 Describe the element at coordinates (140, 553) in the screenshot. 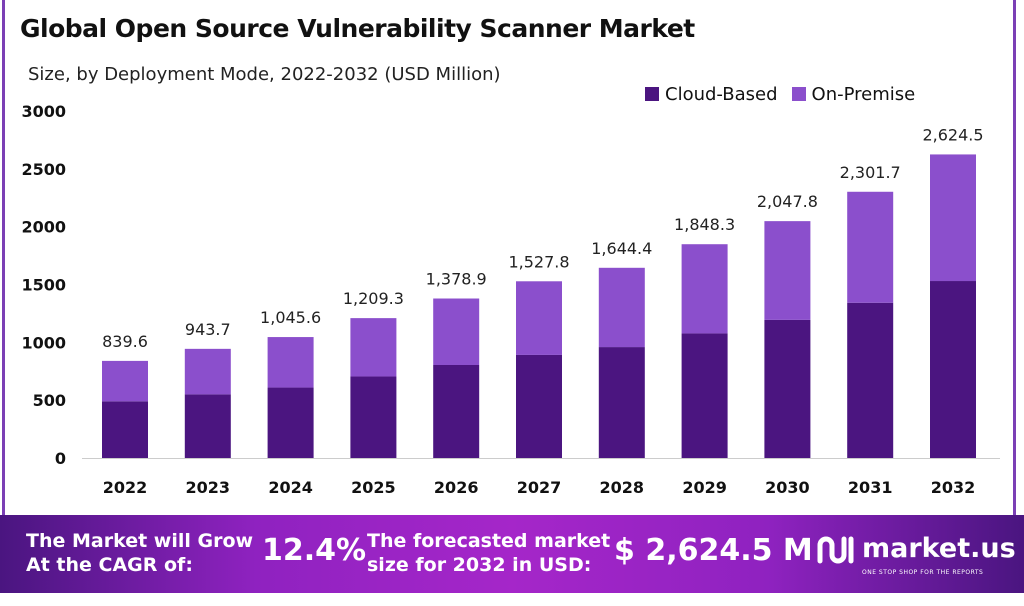

I see `cagr-label: The Market will Grow At the CAGR of:` at that location.